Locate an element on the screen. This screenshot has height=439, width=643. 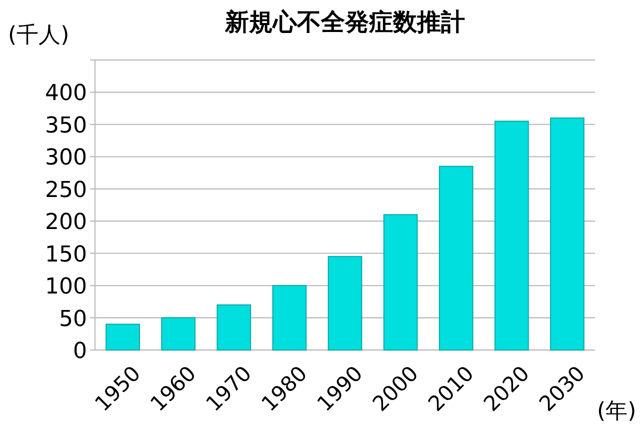
y-axis-title: (千人) is located at coordinates (39, 35).